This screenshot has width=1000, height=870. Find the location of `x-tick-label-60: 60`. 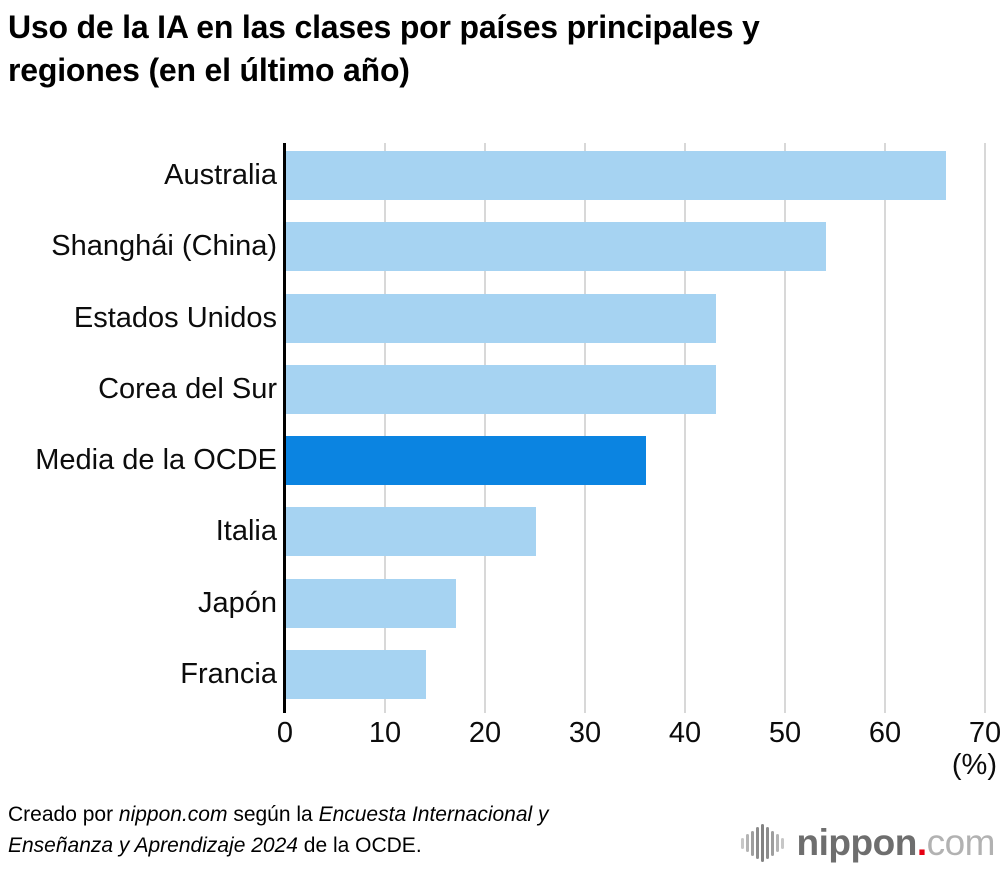

x-tick-label-60: 60 is located at coordinates (885, 733).